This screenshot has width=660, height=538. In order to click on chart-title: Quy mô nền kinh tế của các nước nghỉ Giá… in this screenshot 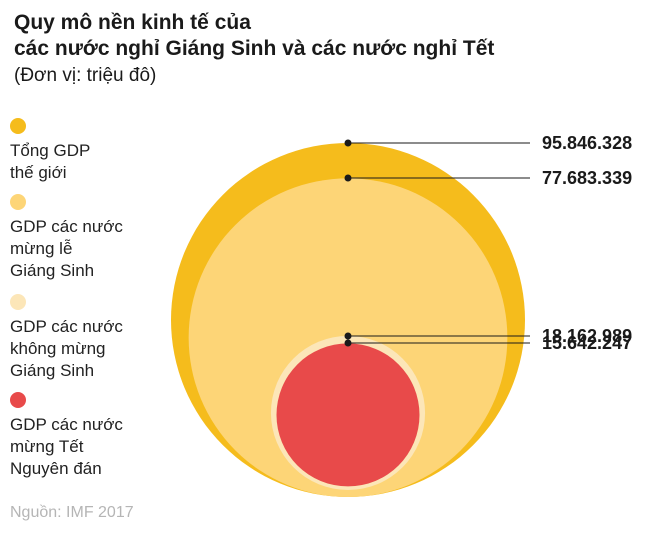, I will do `click(254, 36)`.